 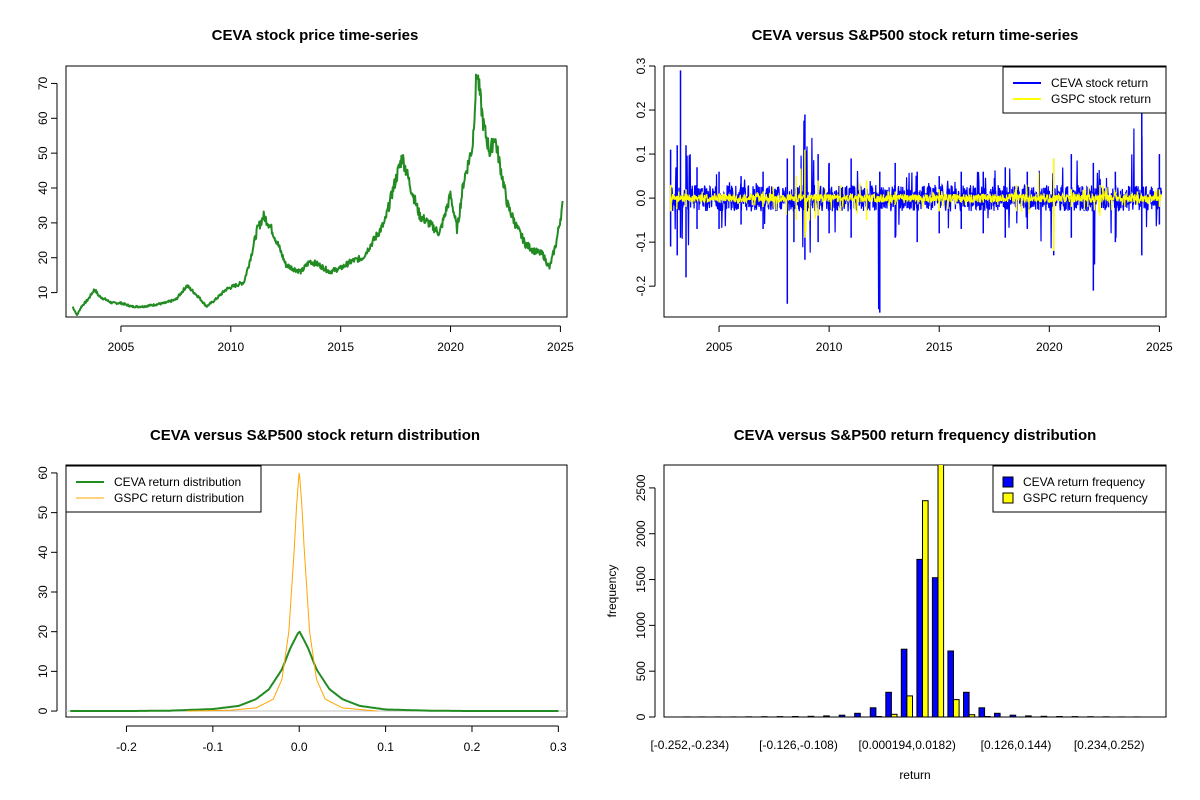 What do you see at coordinates (43, 710) in the screenshot?
I see `y-tick-label: 0` at bounding box center [43, 710].